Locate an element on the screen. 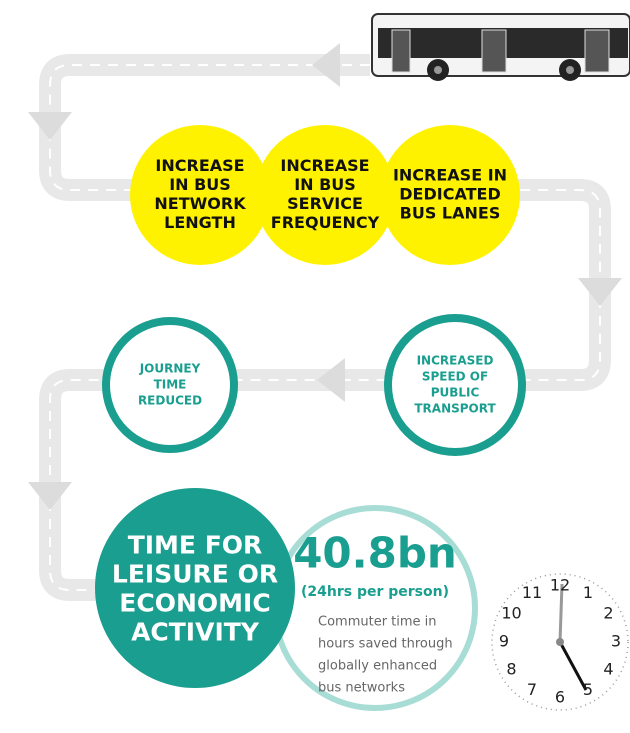 The width and height of the screenshot is (630, 733). effect-label: REDUCED is located at coordinates (170, 401).